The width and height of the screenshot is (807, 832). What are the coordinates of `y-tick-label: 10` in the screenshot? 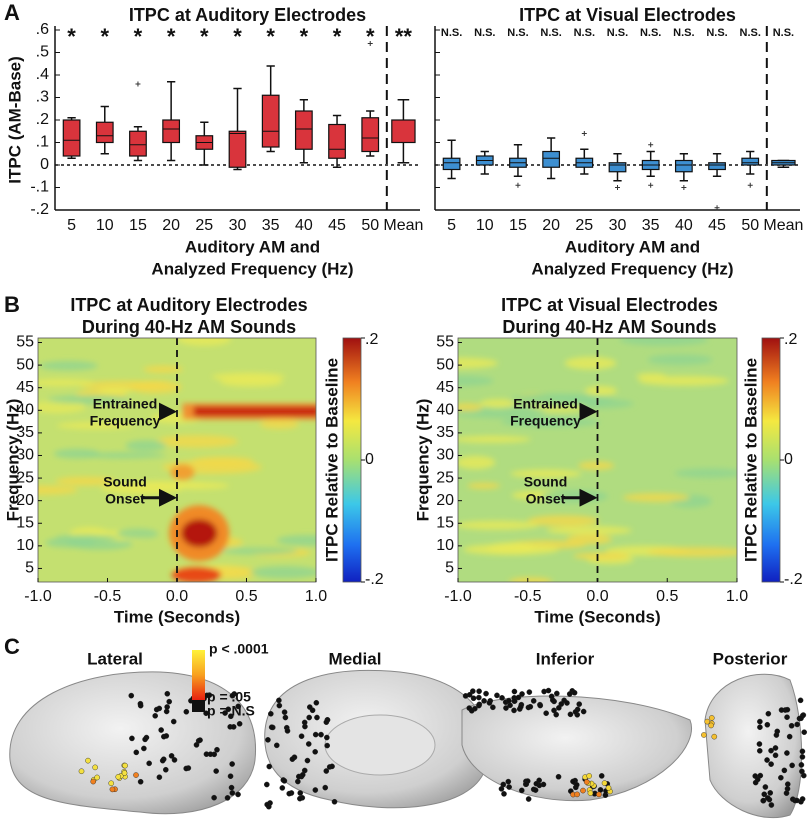 It's located at (25, 545).